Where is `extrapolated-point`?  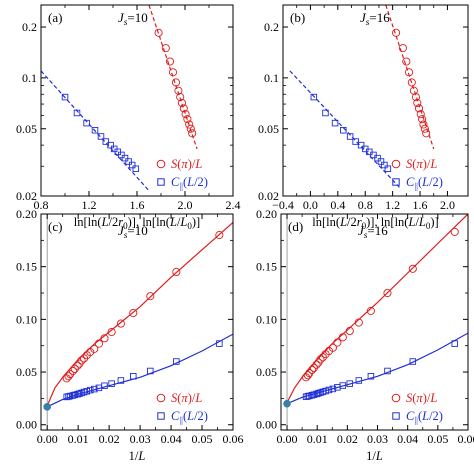 extrapolated-point is located at coordinates (287, 403).